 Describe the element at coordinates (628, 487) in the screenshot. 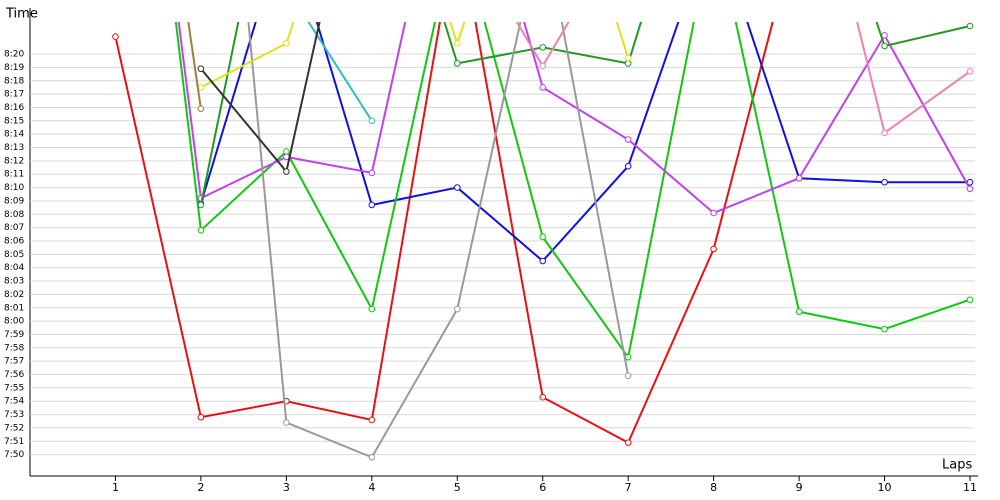

I see `x-tick-label: 7` at that location.